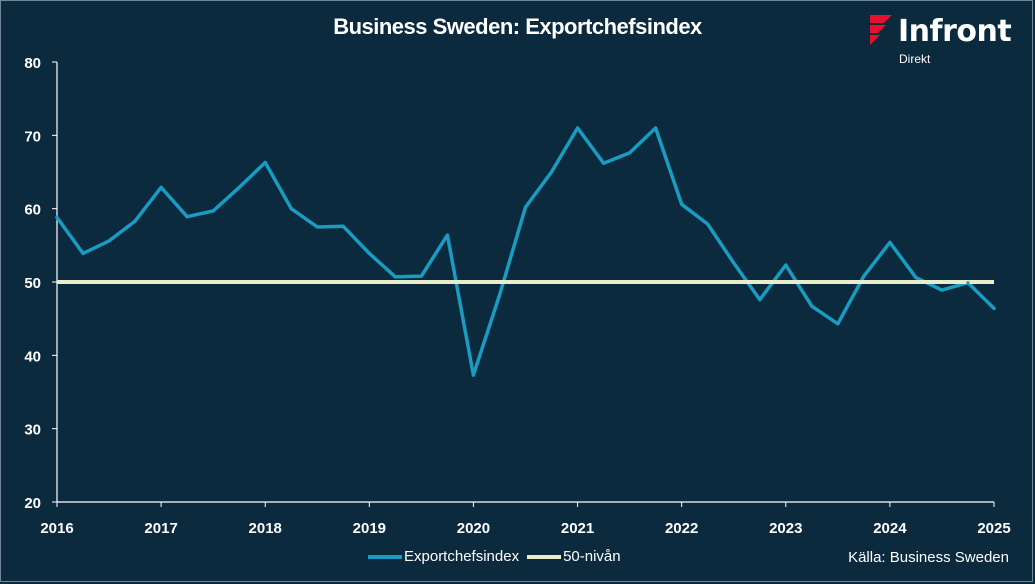 The image size is (1035, 584). What do you see at coordinates (592, 556) in the screenshot?
I see `legend-label-50-nivan: 50-nivån` at bounding box center [592, 556].